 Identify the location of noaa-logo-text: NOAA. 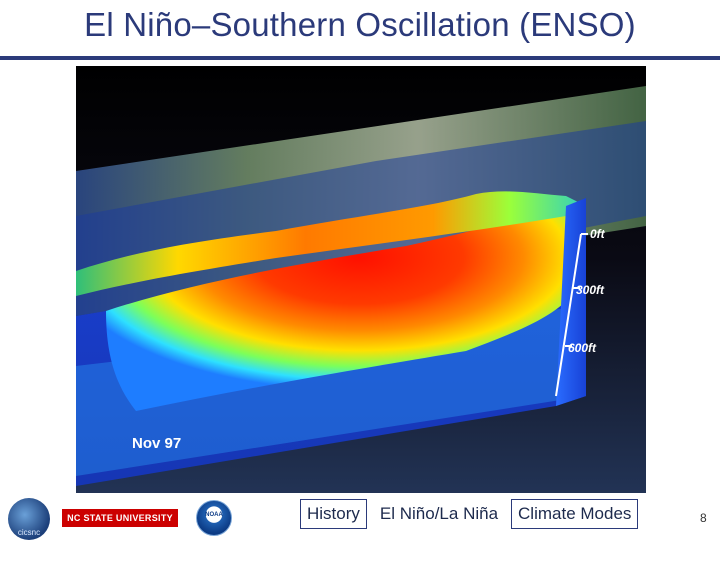
(214, 515).